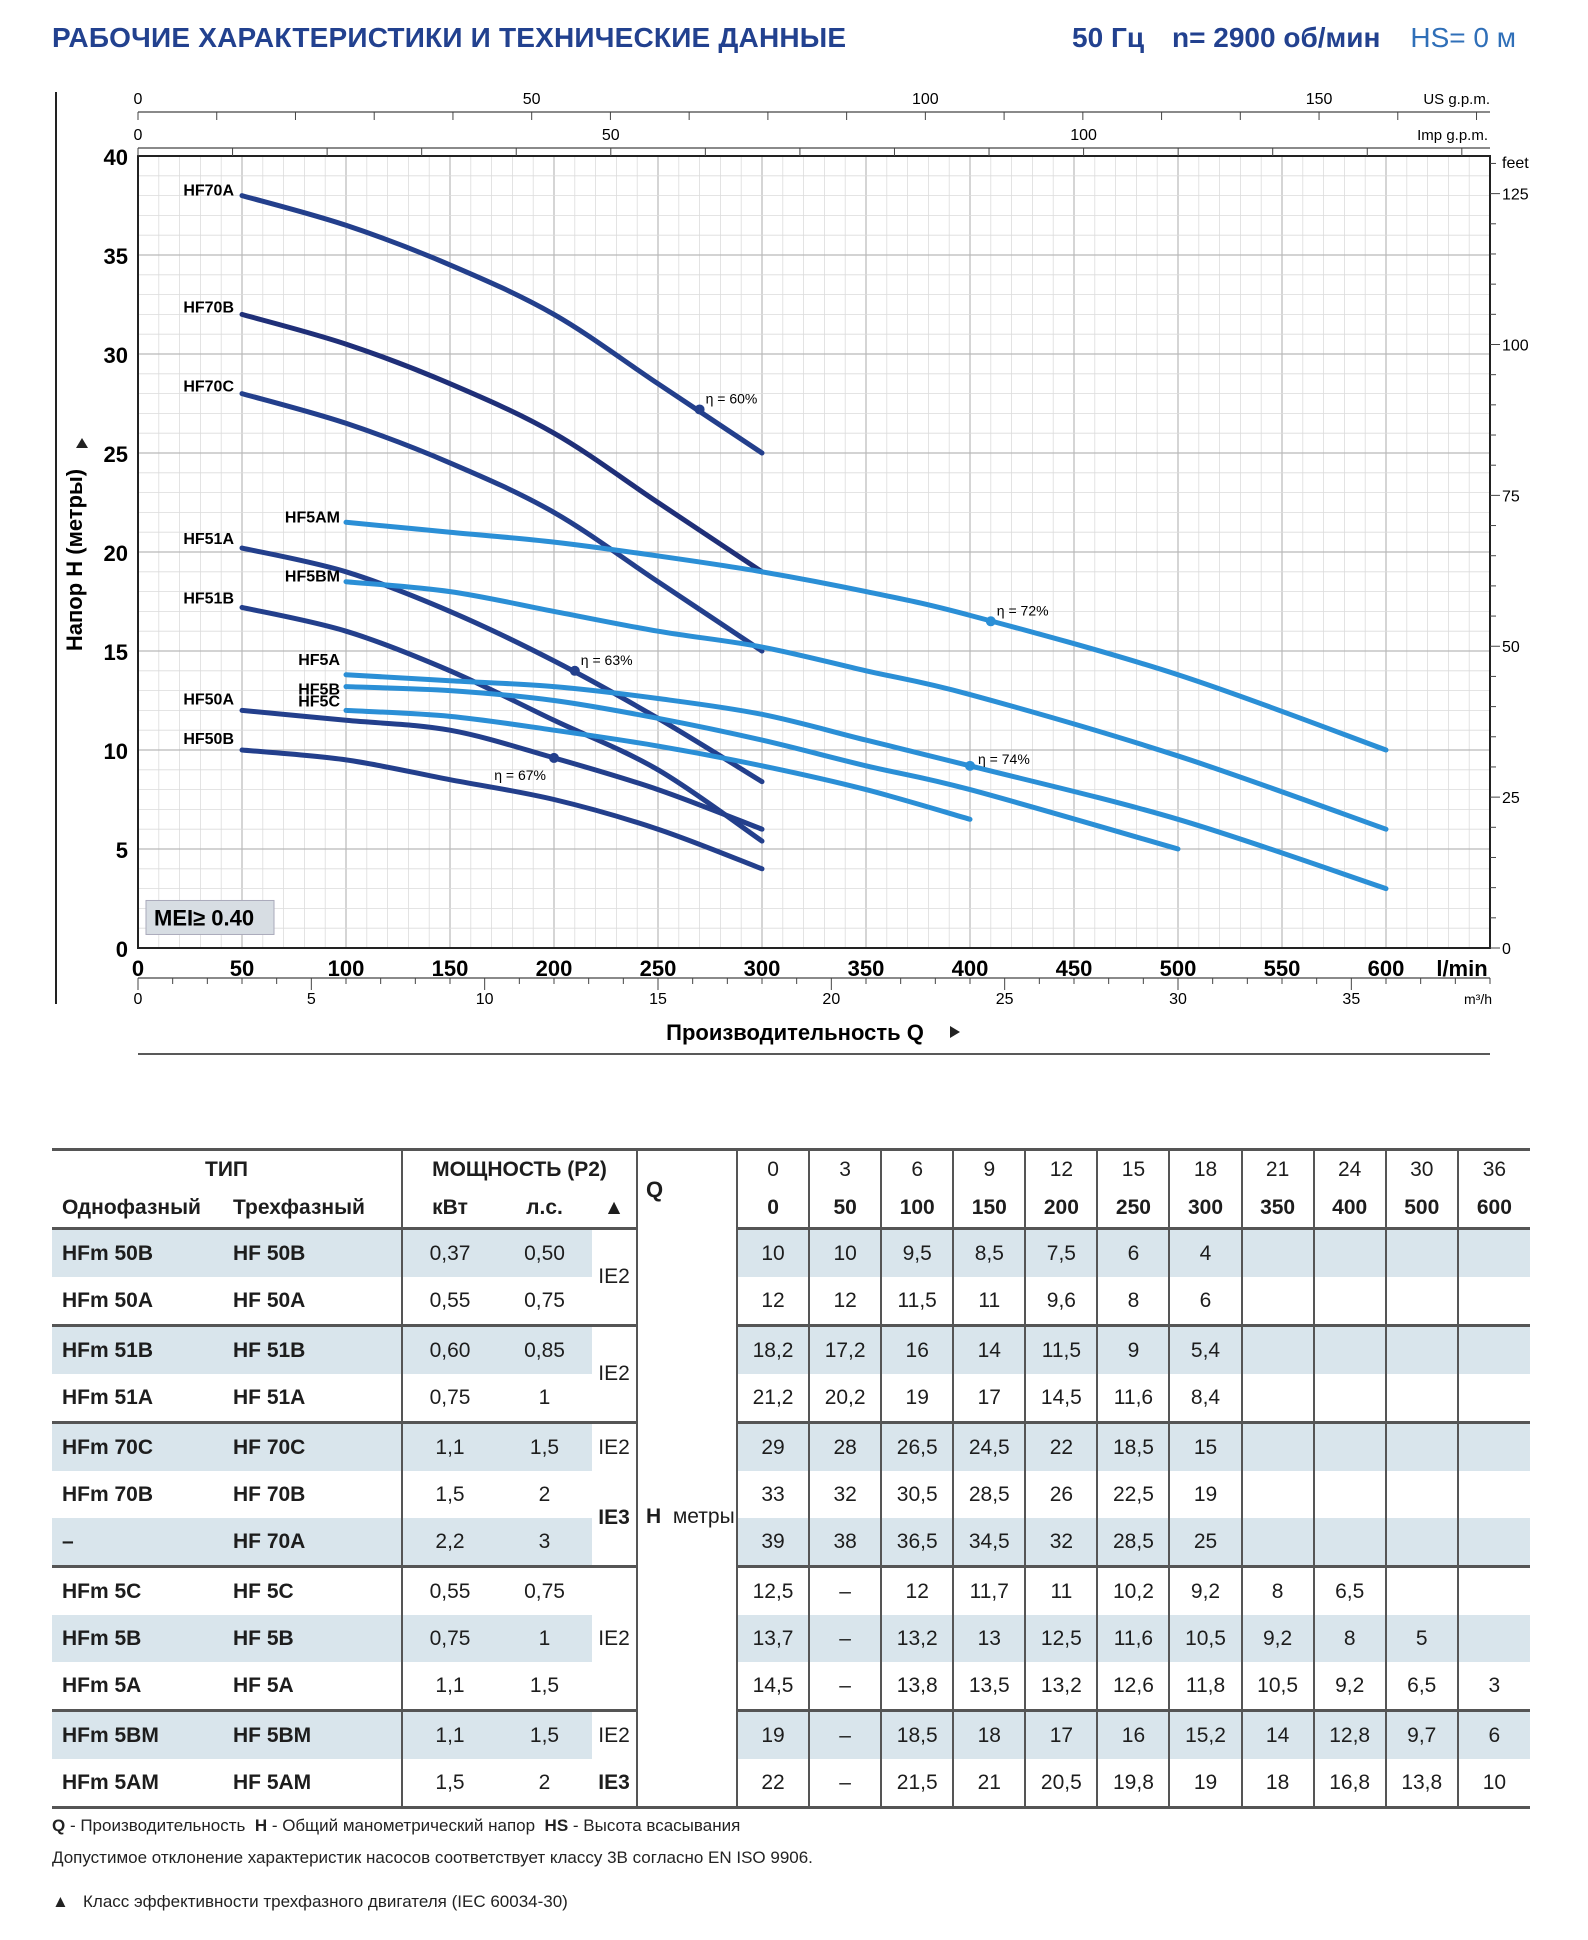 The width and height of the screenshot is (1588, 1940). What do you see at coordinates (1133, 1168) in the screenshot?
I see `m3h-cell: 15` at bounding box center [1133, 1168].